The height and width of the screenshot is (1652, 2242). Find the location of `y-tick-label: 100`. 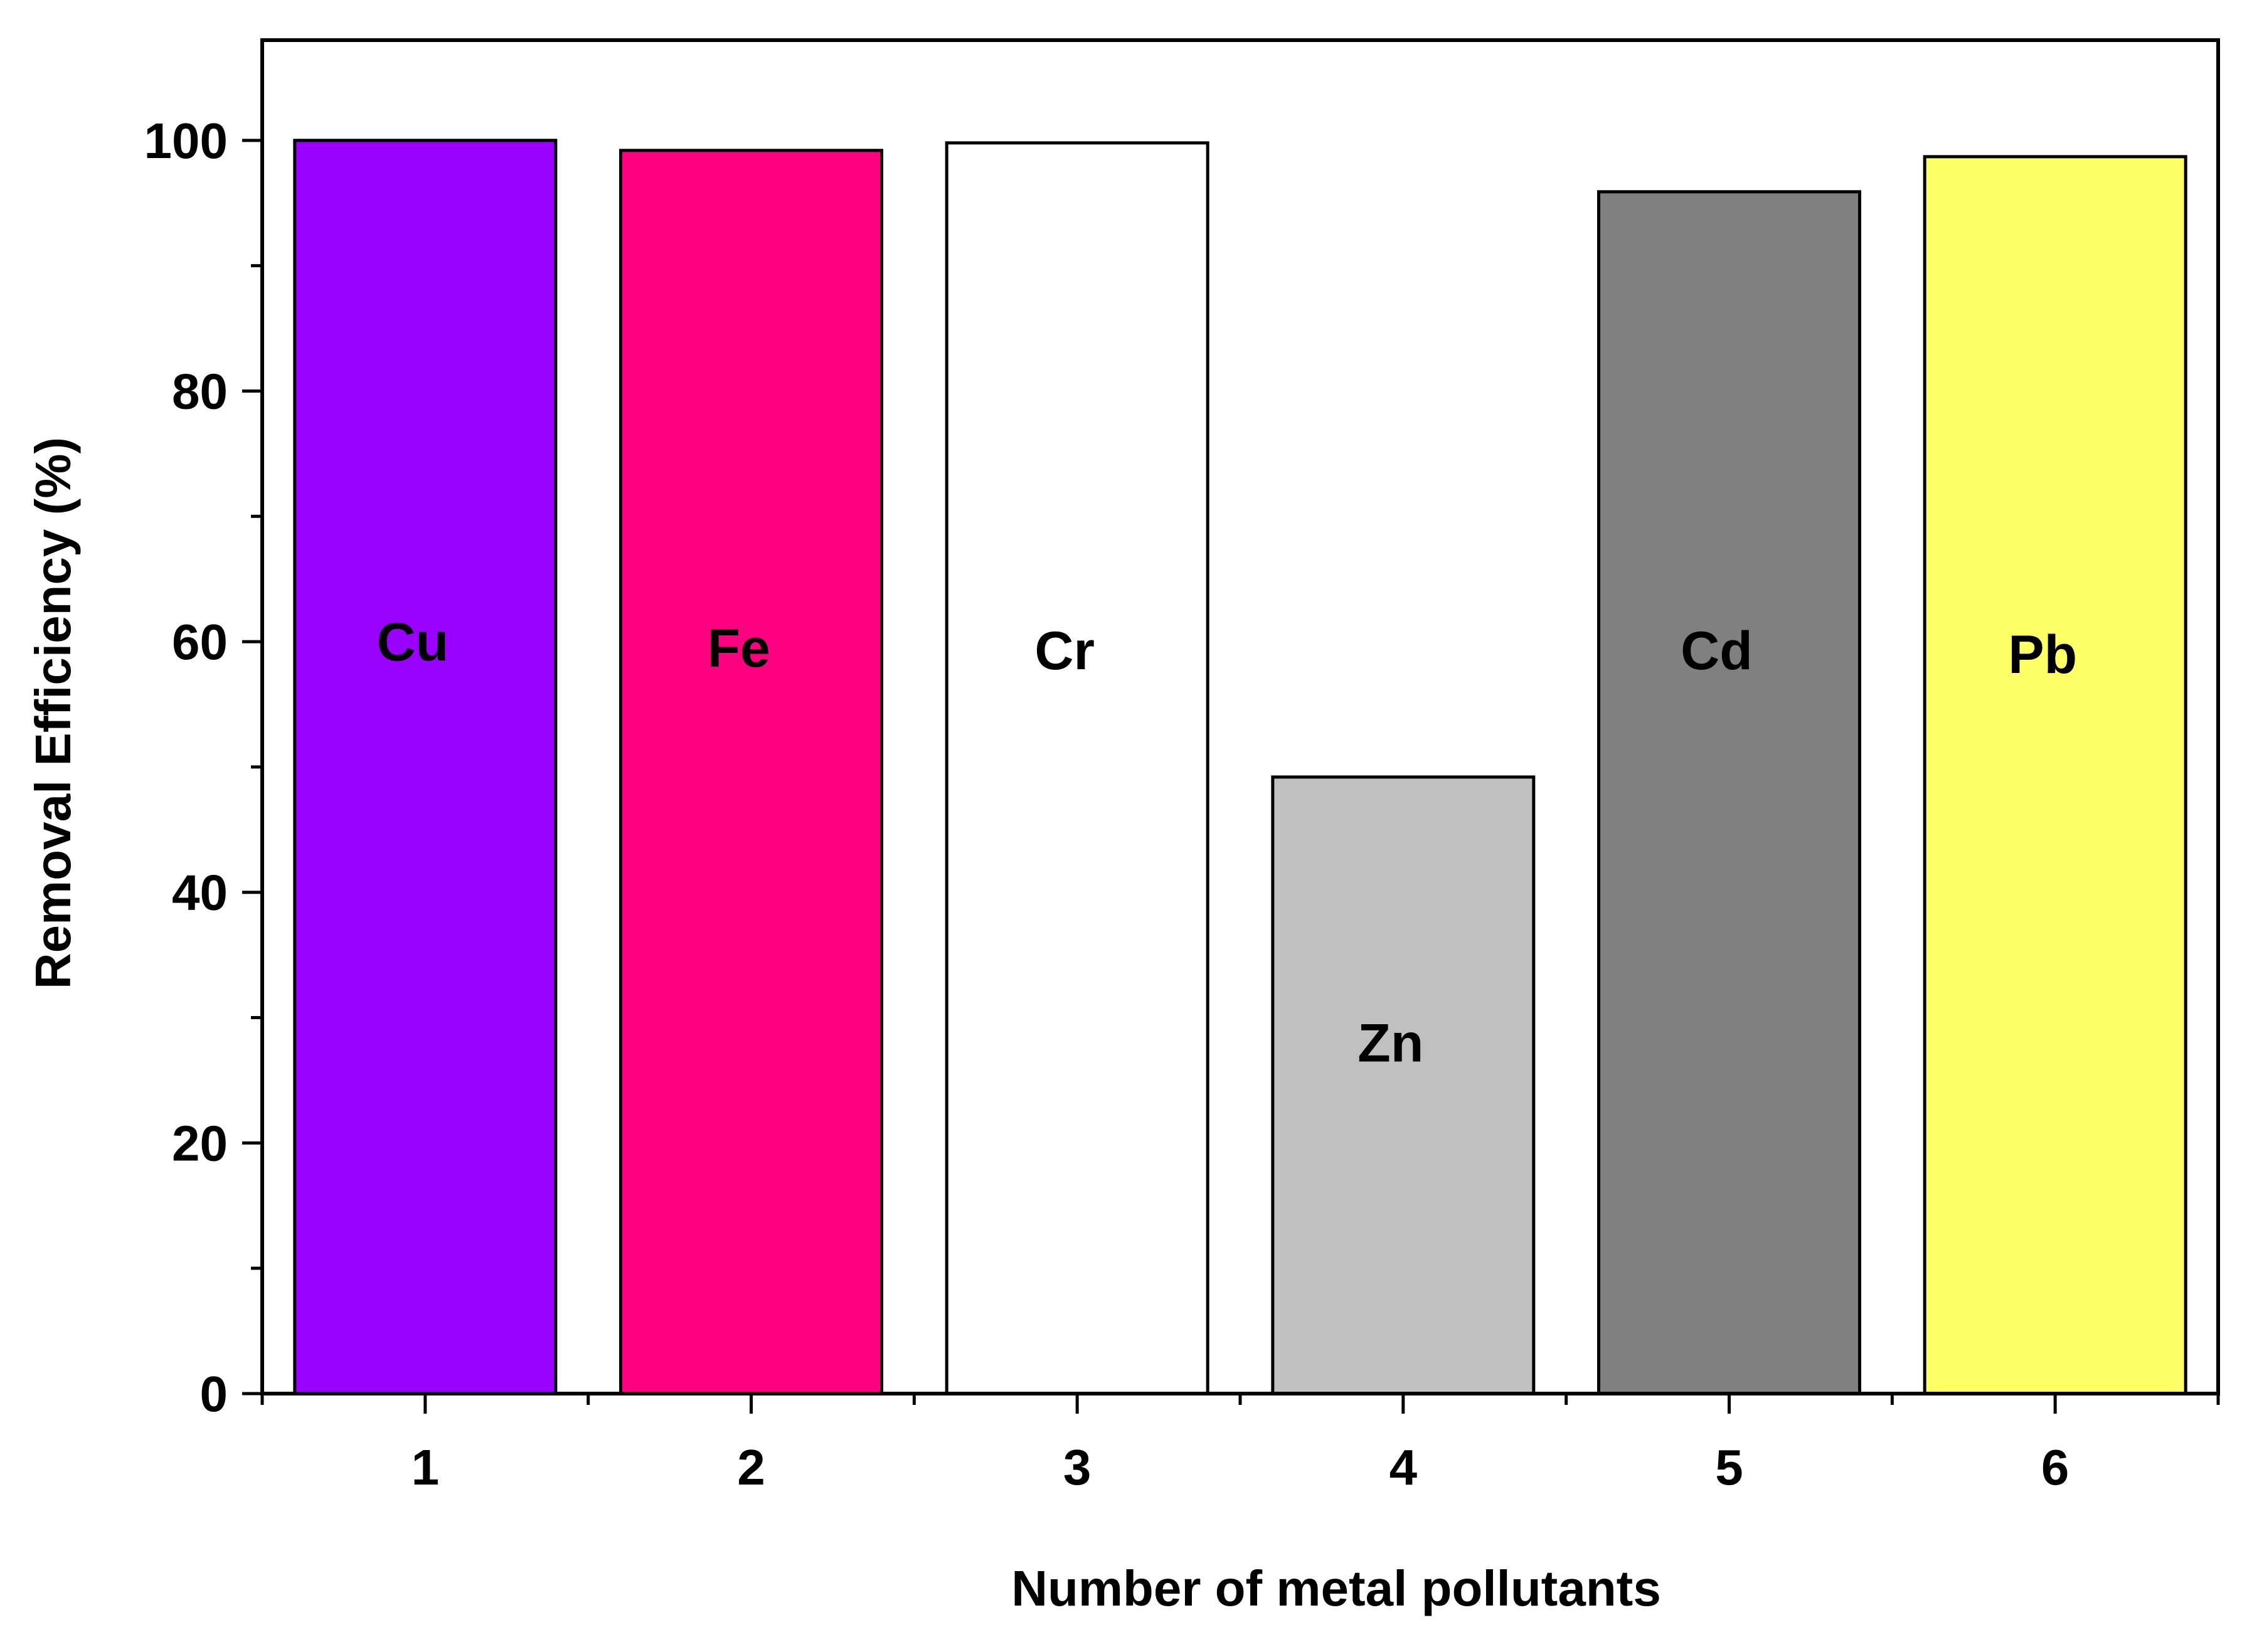

y-tick-label: 100 is located at coordinates (186, 141).